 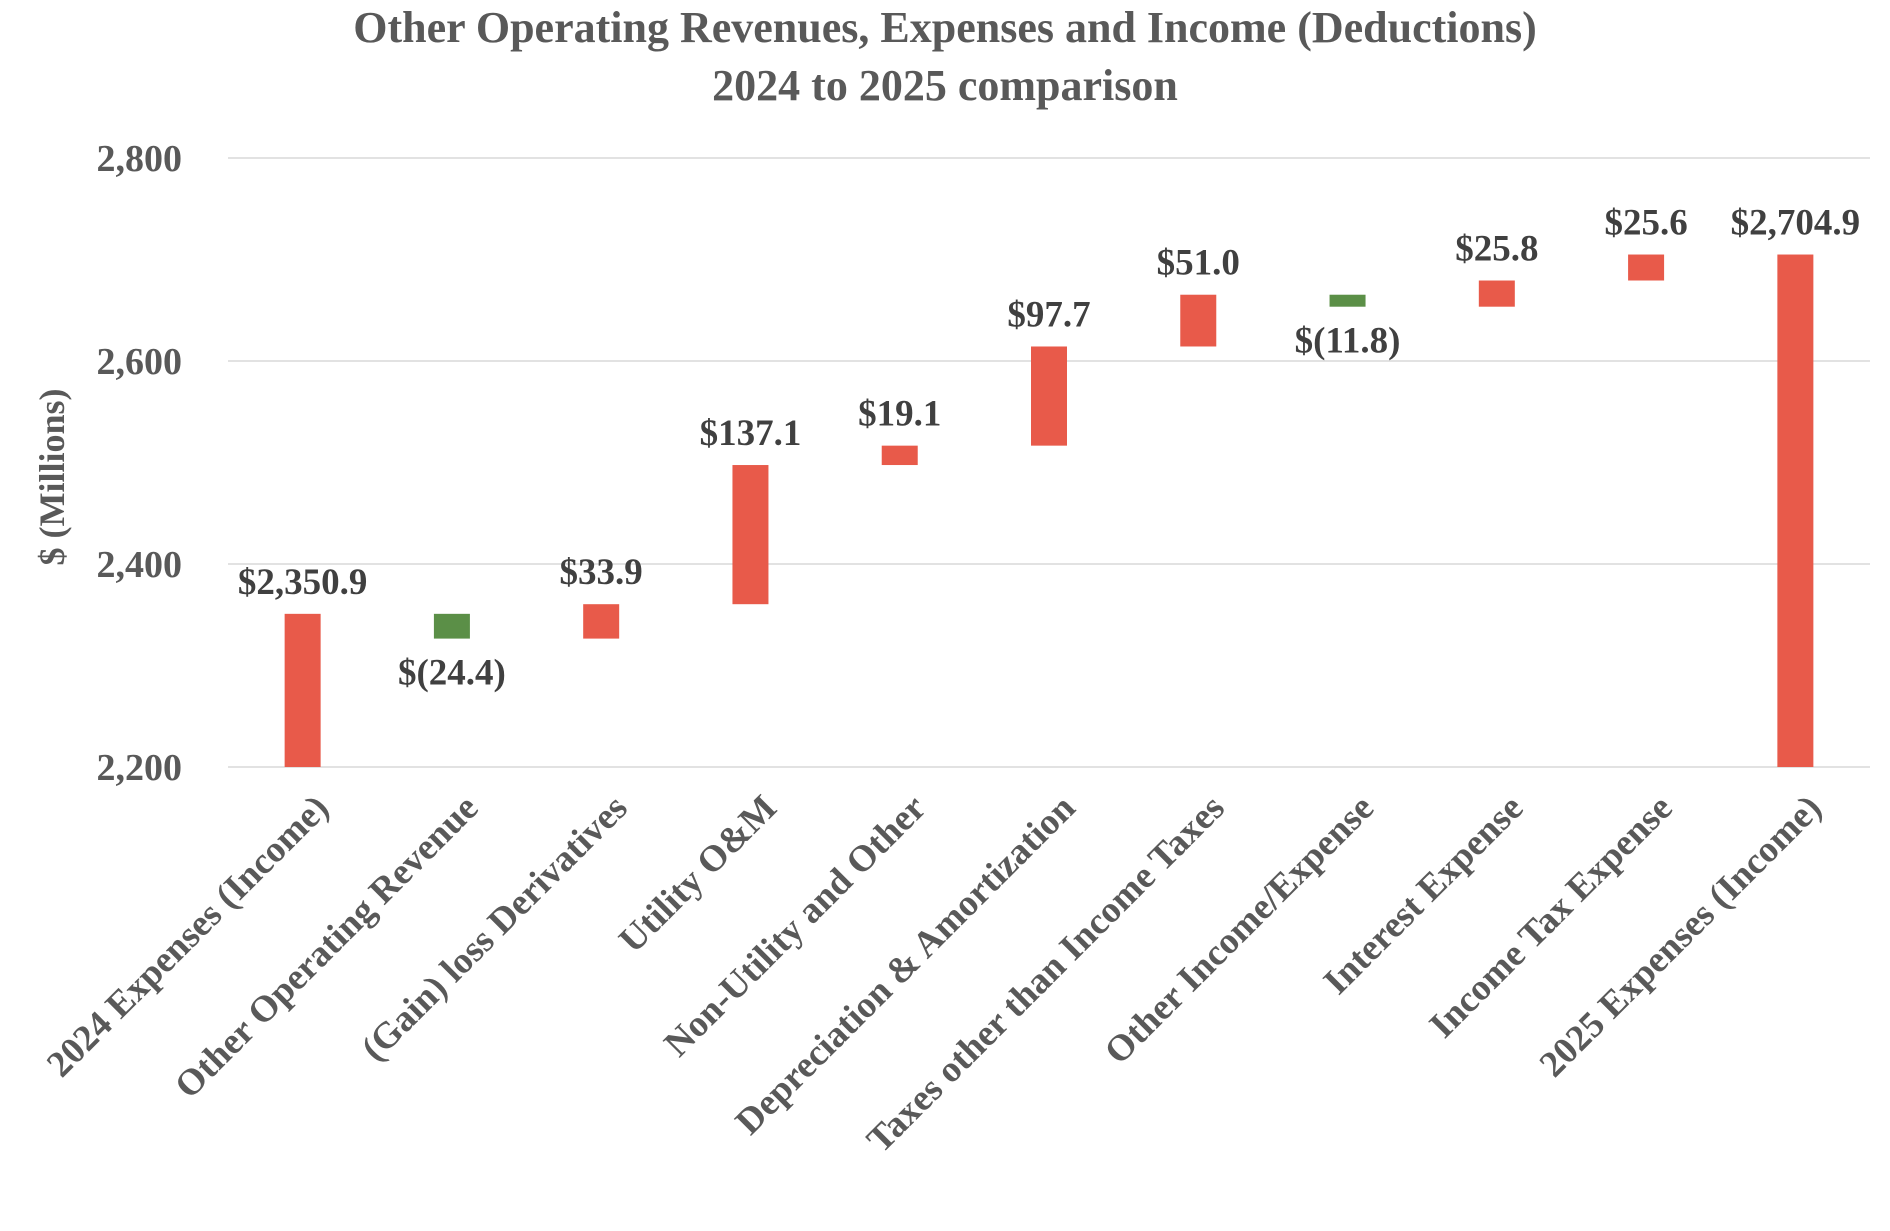 I want to click on chart-subtitle: 2024 to 2025 comparison, so click(x=945, y=85).